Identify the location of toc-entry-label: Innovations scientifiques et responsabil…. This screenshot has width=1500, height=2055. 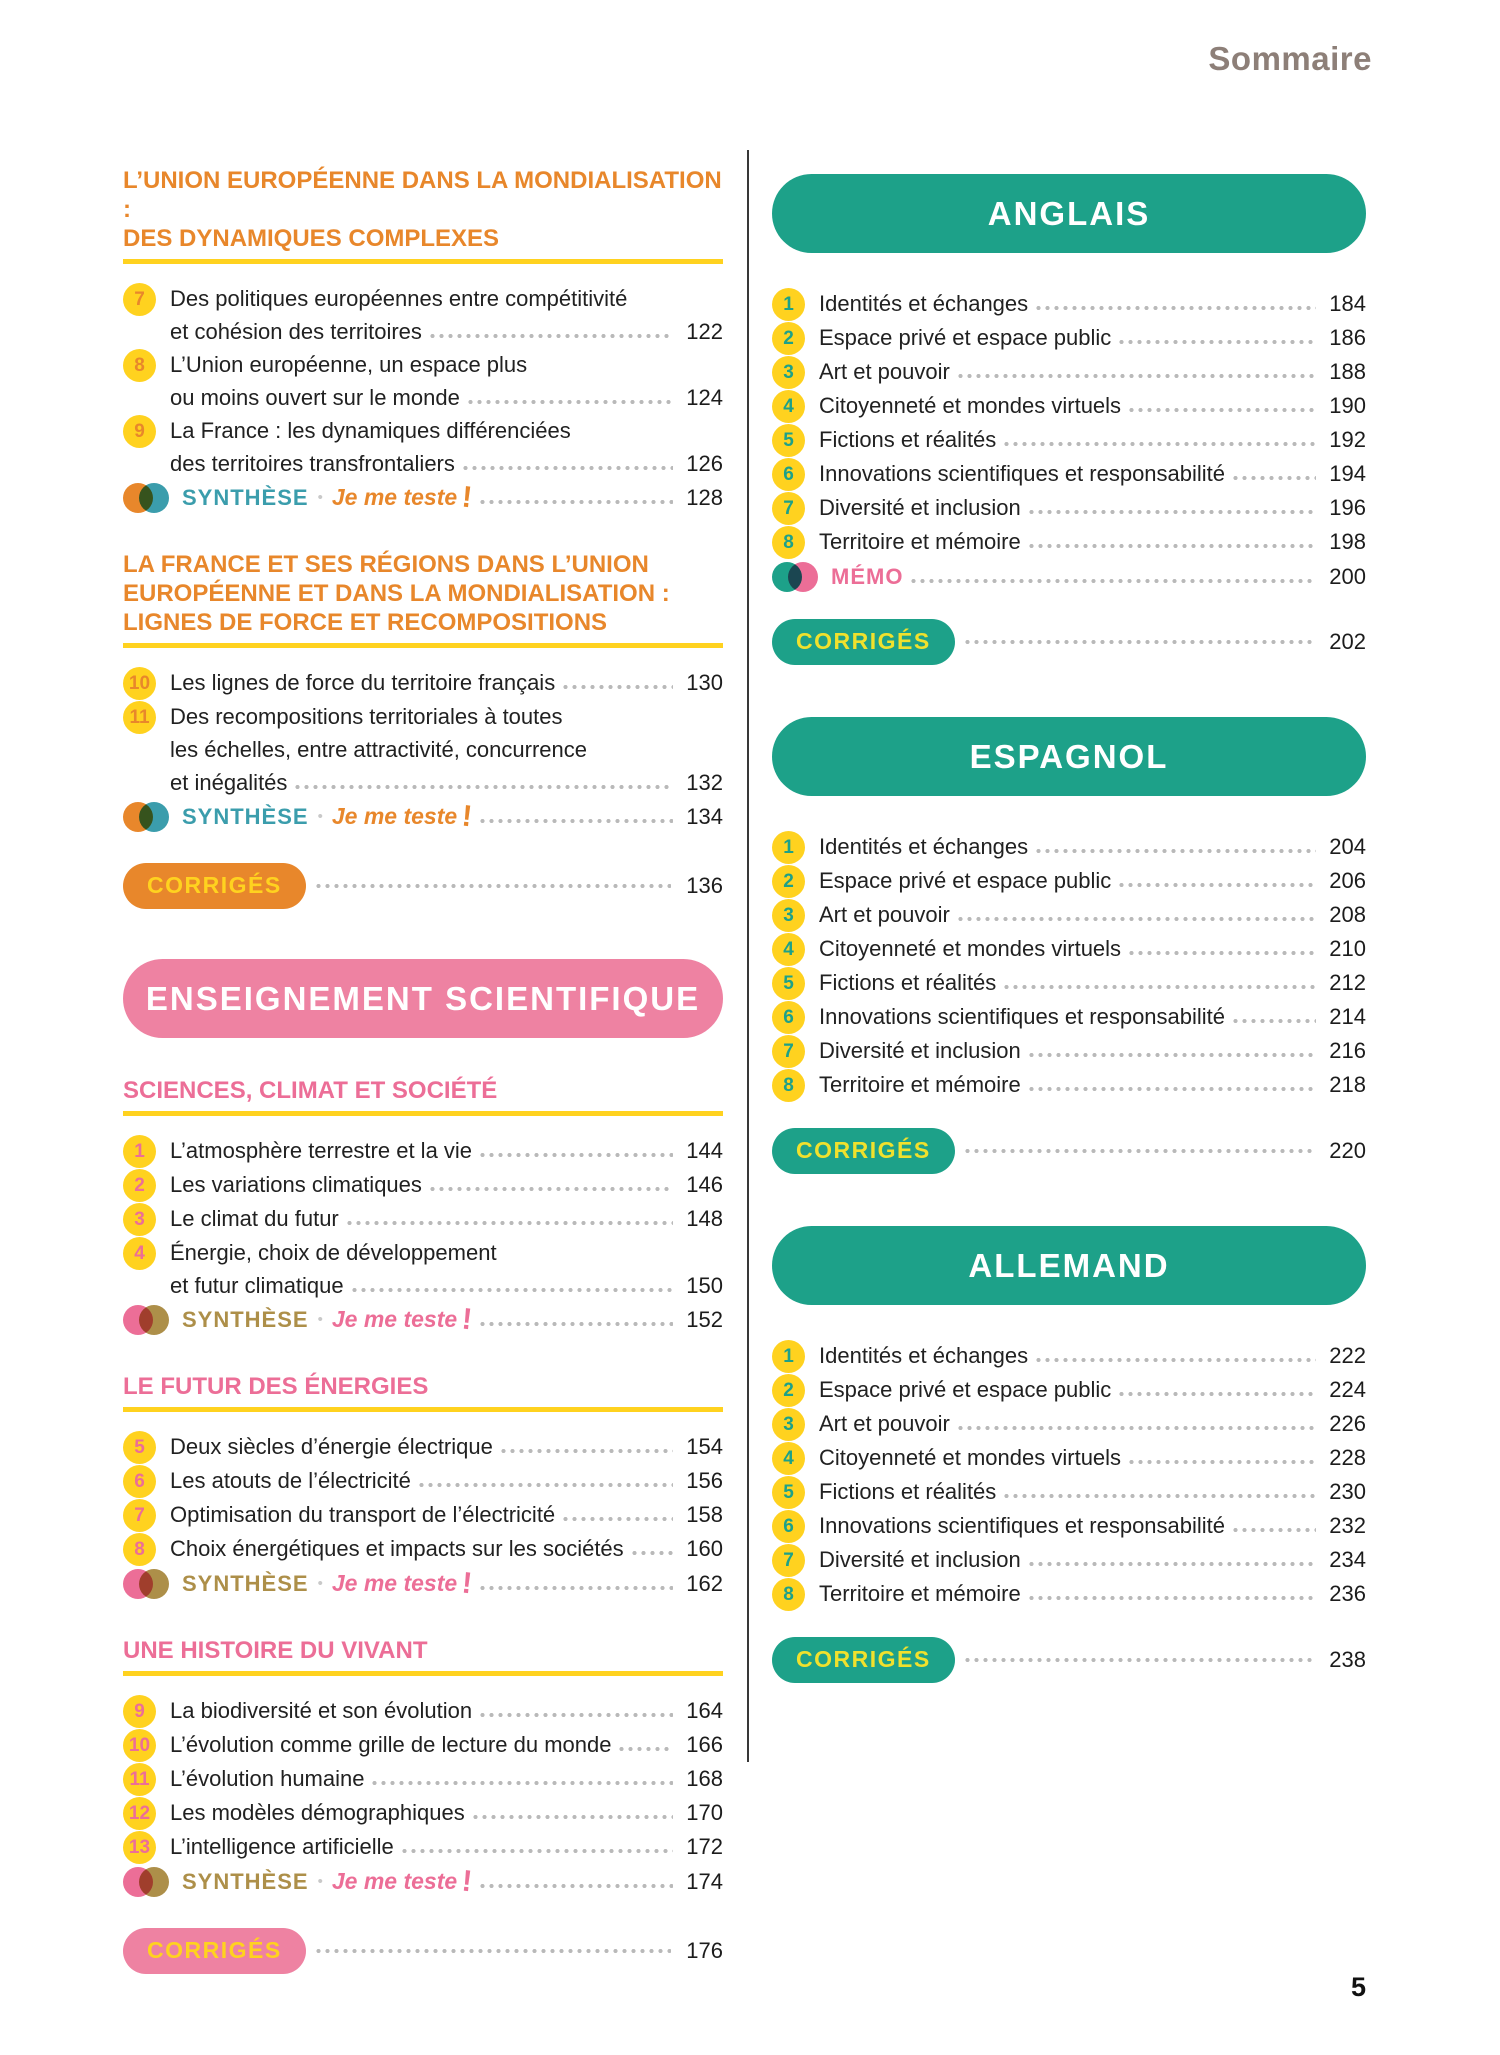
(1022, 473).